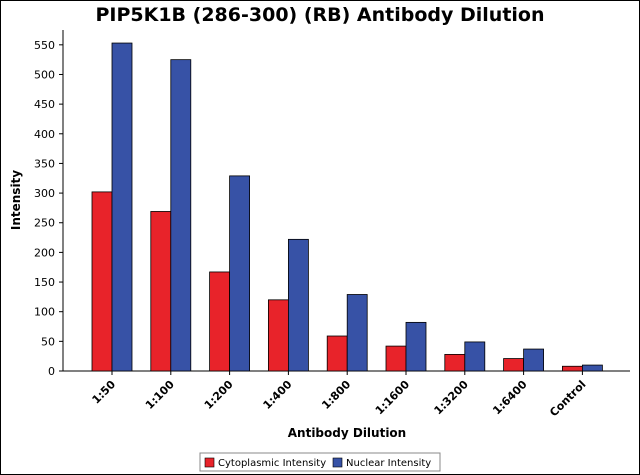 This screenshot has width=640, height=475. I want to click on legend-label-cytoplasmic: Cytoplasmic Intensity, so click(272, 463).